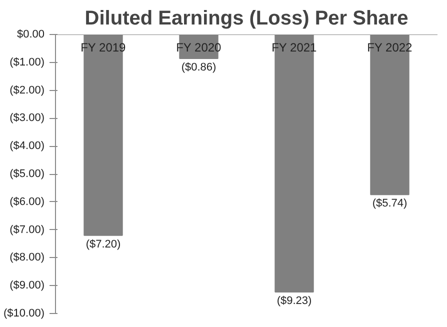 The width and height of the screenshot is (447, 327). I want to click on y-tick-label: ($2.00), so click(27, 90).